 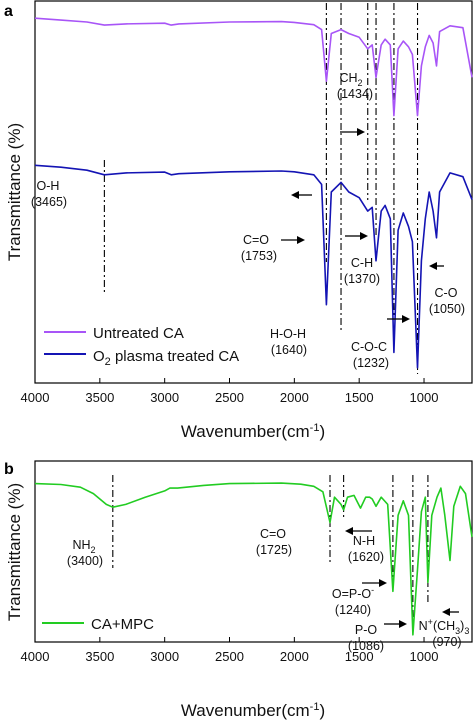 I want to click on panel-b-legend: CA+MPC, so click(x=98, y=624).